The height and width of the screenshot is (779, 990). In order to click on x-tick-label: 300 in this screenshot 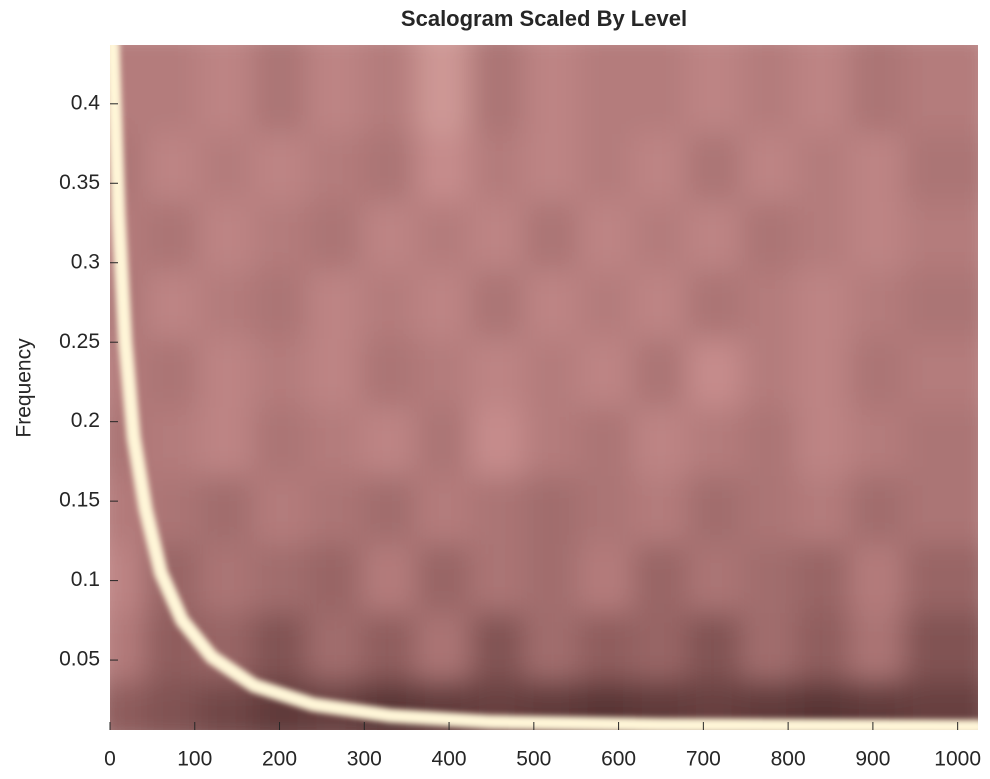, I will do `click(364, 759)`.